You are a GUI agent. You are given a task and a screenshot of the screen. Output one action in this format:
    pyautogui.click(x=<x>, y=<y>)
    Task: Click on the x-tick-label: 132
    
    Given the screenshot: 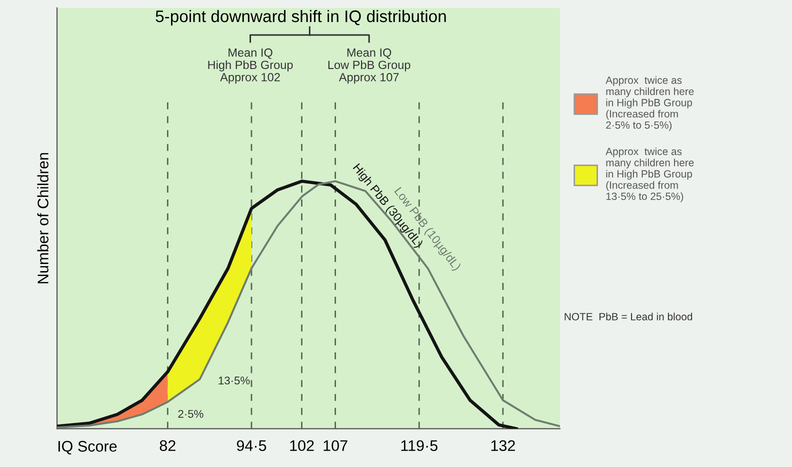 What is the action you would take?
    pyautogui.click(x=503, y=446)
    